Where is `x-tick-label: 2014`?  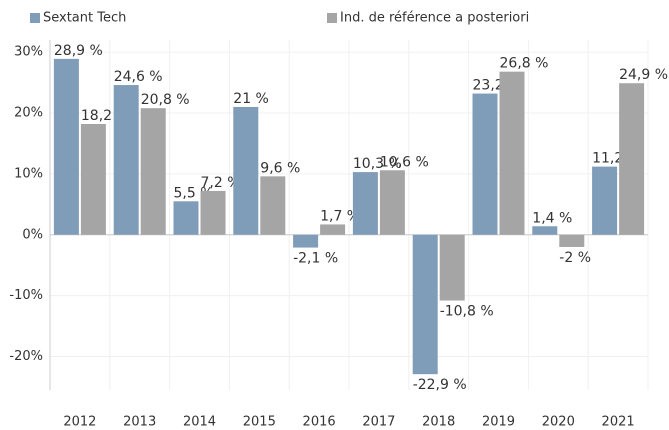 x-tick-label: 2014 is located at coordinates (199, 422).